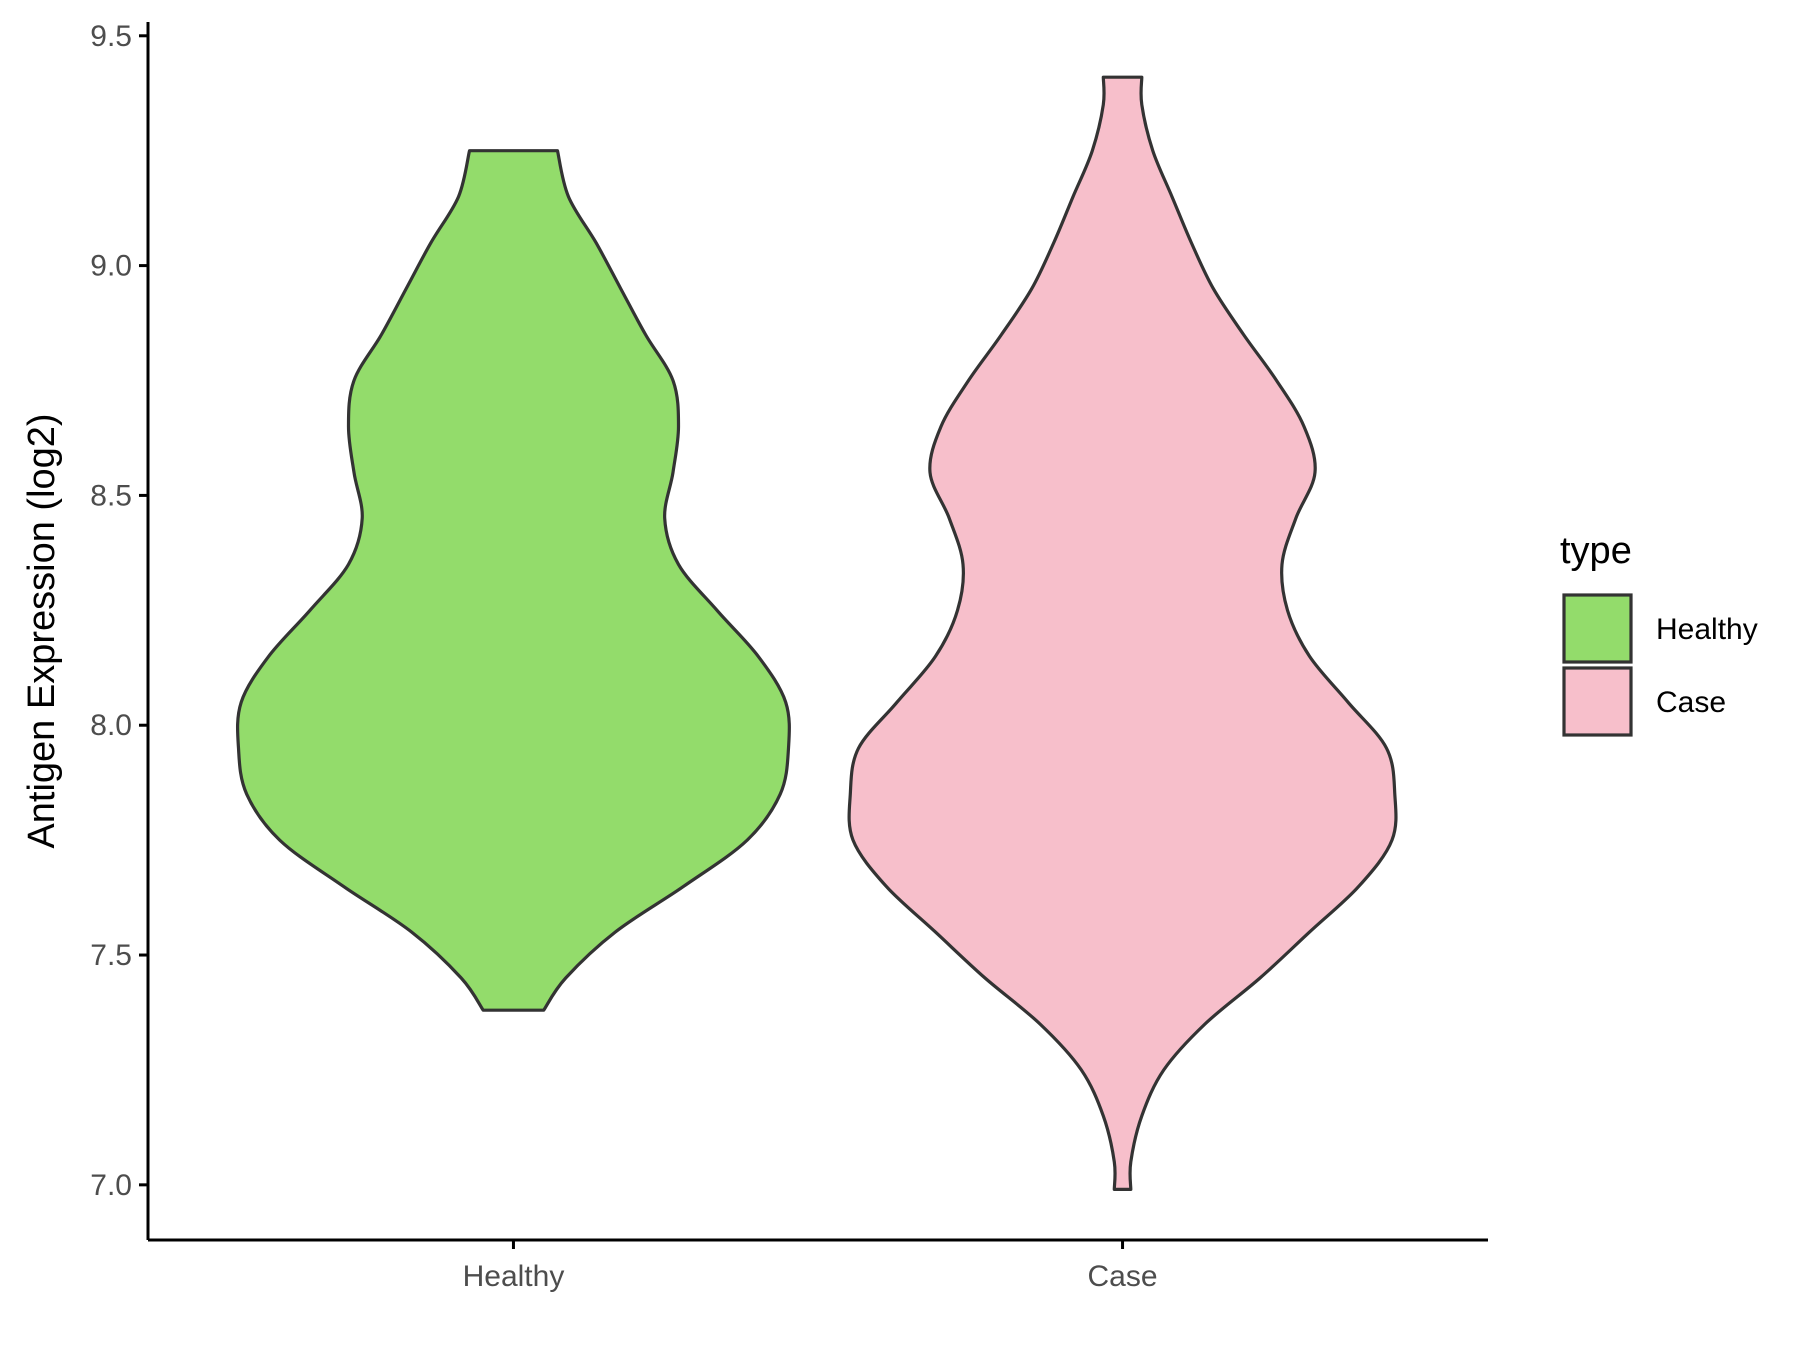 The height and width of the screenshot is (1350, 1800). What do you see at coordinates (1691, 702) in the screenshot?
I see `legend-label-case: Case` at bounding box center [1691, 702].